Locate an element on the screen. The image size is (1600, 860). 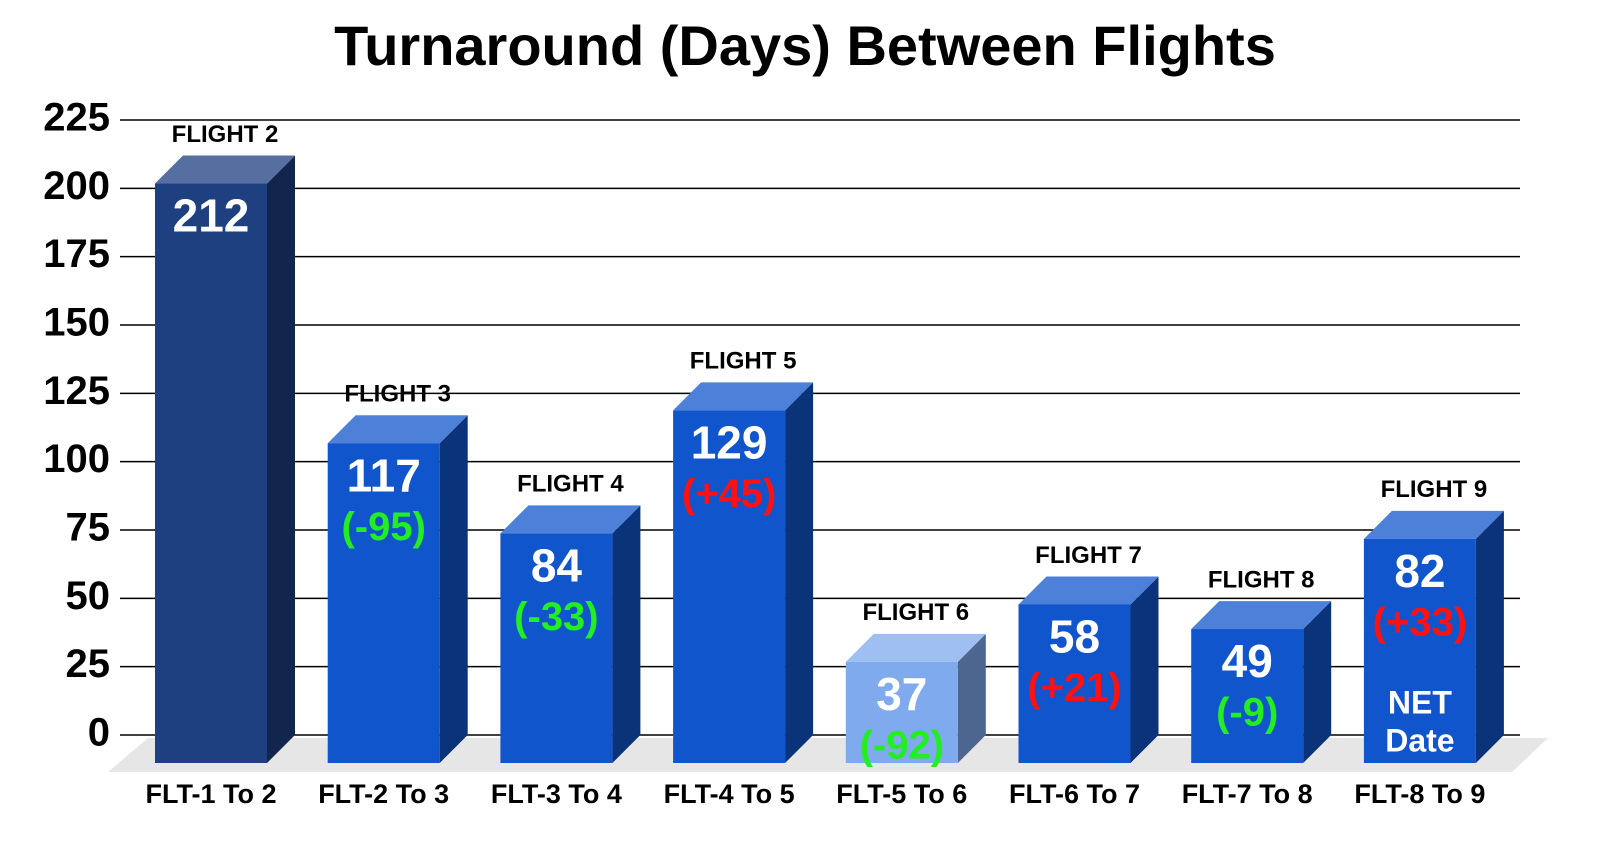
flight-label: FLIGHT 8 is located at coordinates (1261, 579).